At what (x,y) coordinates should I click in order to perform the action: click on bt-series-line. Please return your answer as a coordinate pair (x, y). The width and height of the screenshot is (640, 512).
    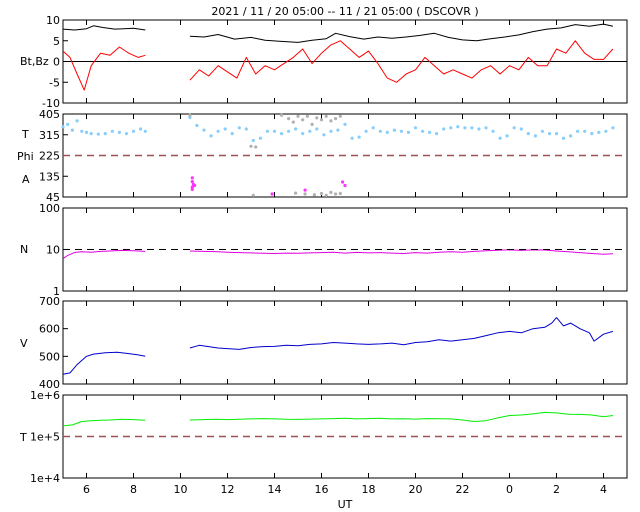
    Looking at the image, I should click on (104, 28).